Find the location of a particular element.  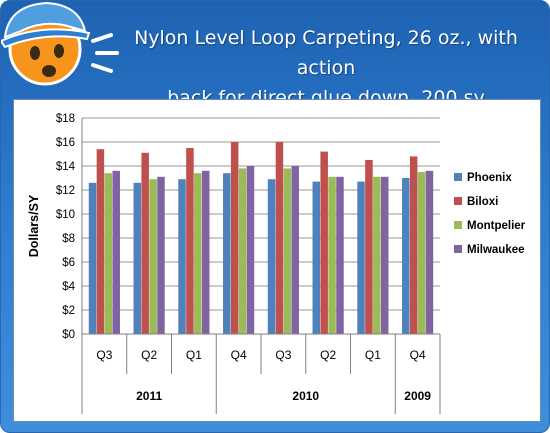

legend-label-phoenix: Phoenix is located at coordinates (489, 178).